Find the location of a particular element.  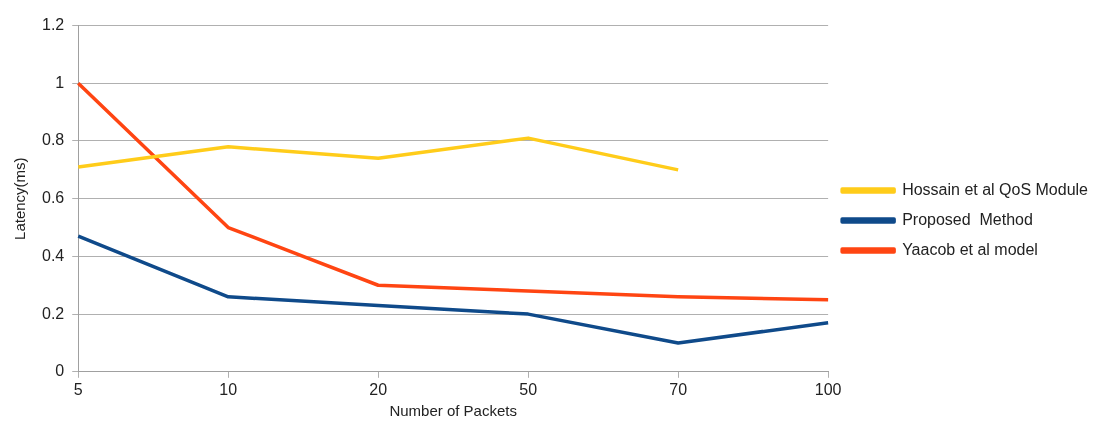

y-tick-label: 0 is located at coordinates (60, 371).